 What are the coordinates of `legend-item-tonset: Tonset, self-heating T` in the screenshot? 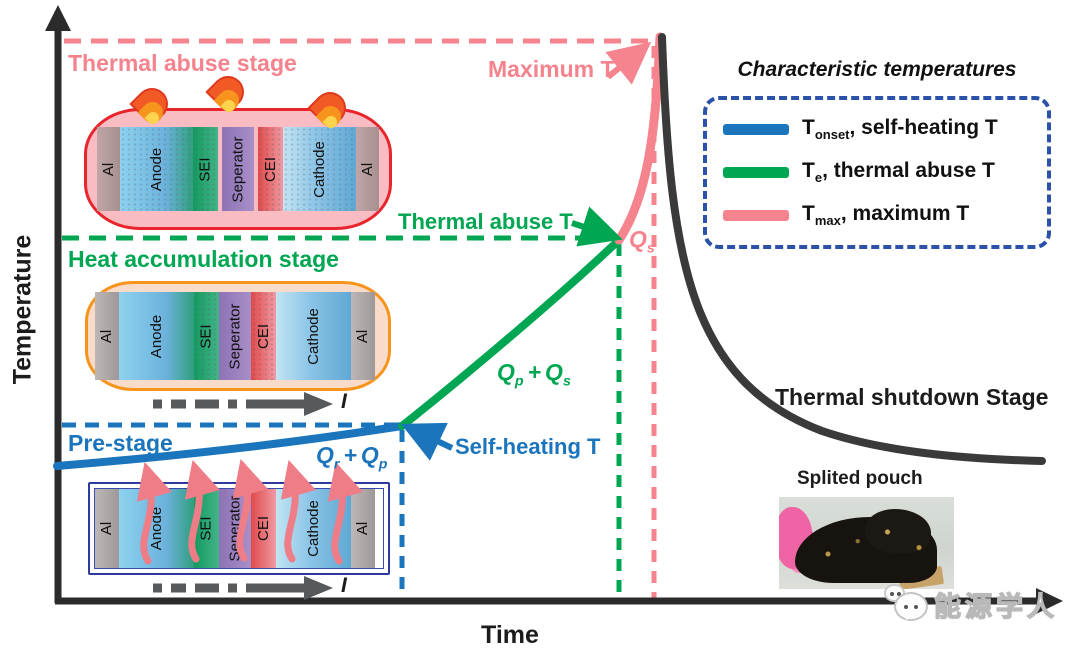 It's located at (878, 129).